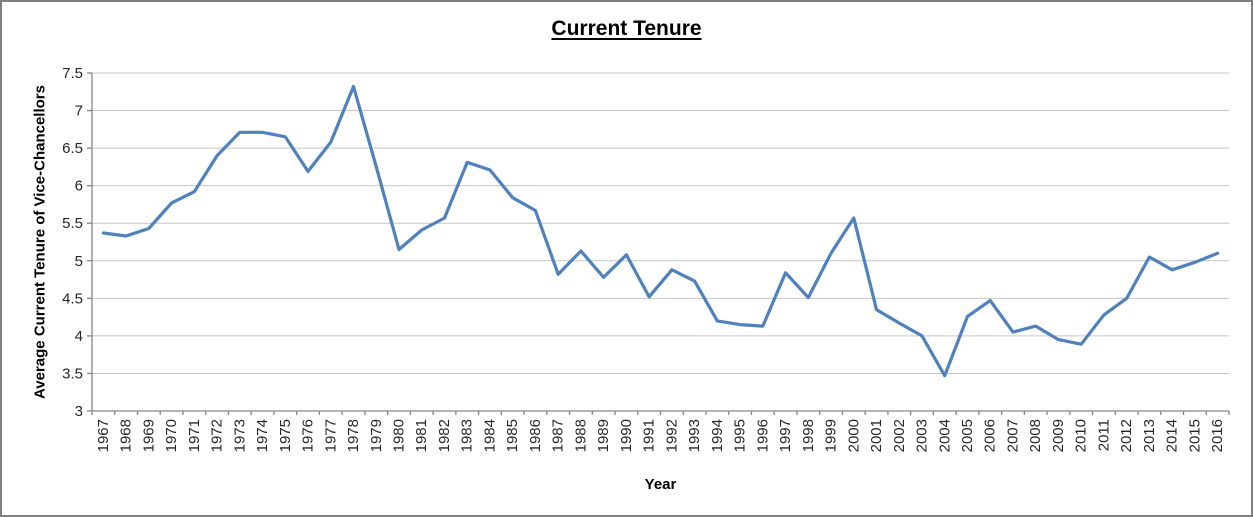  I want to click on x-tick-label: 1979, so click(376, 435).